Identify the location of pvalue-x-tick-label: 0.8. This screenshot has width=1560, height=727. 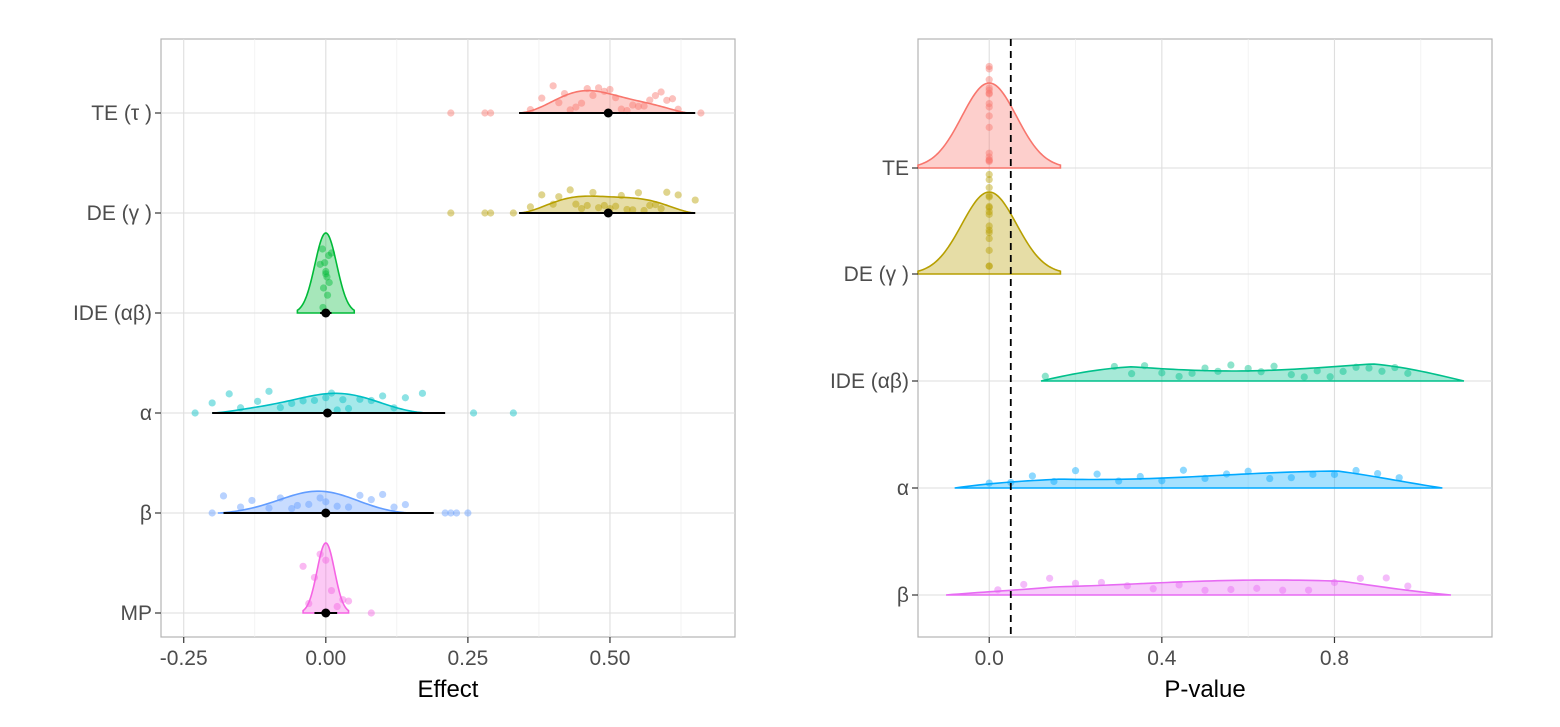
(1334, 658).